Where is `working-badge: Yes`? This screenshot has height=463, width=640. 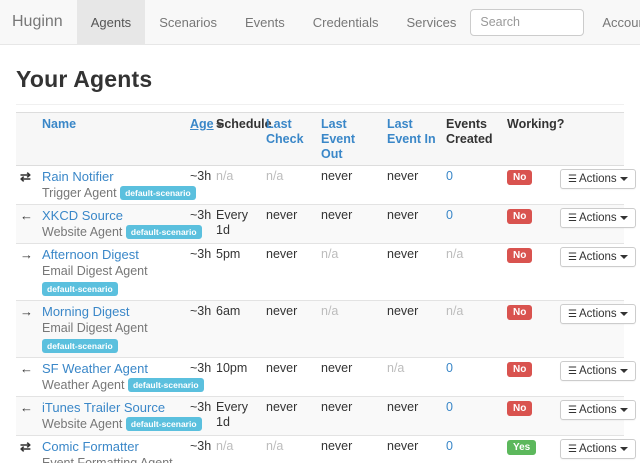
working-badge: Yes is located at coordinates (522, 448).